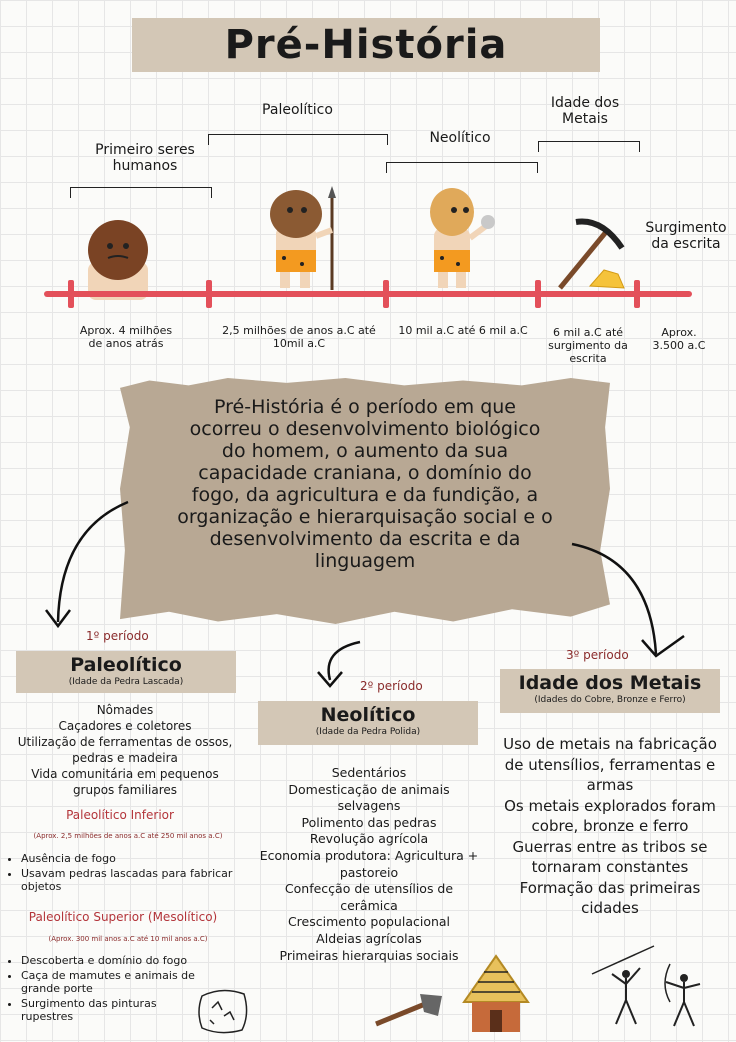  What do you see at coordinates (116, 1010) in the screenshot?
I see `list-item: Surgimento das pinturas rupestres` at bounding box center [116, 1010].